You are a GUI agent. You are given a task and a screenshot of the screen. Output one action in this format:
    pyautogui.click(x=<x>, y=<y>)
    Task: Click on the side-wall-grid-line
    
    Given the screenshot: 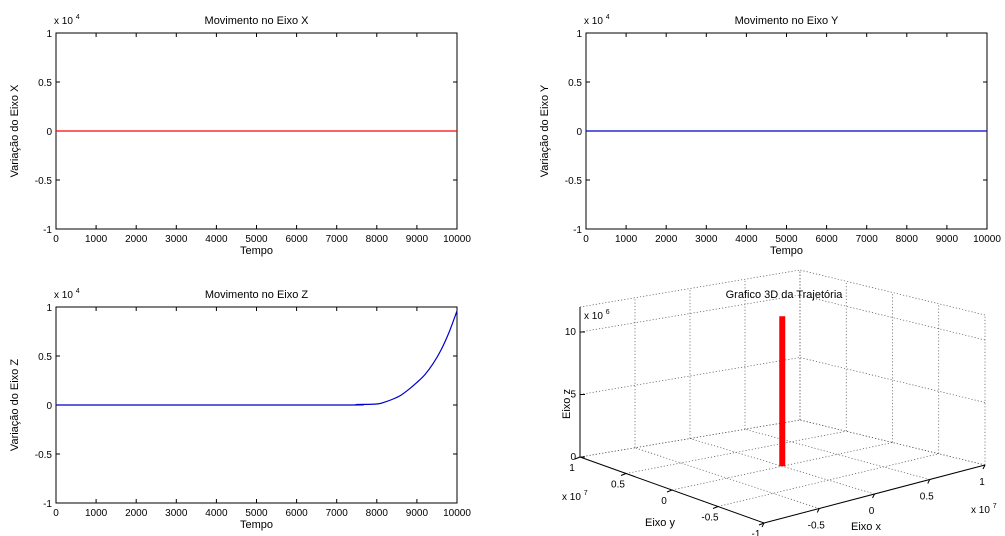 What is the action you would take?
    pyautogui.click(x=892, y=380)
    